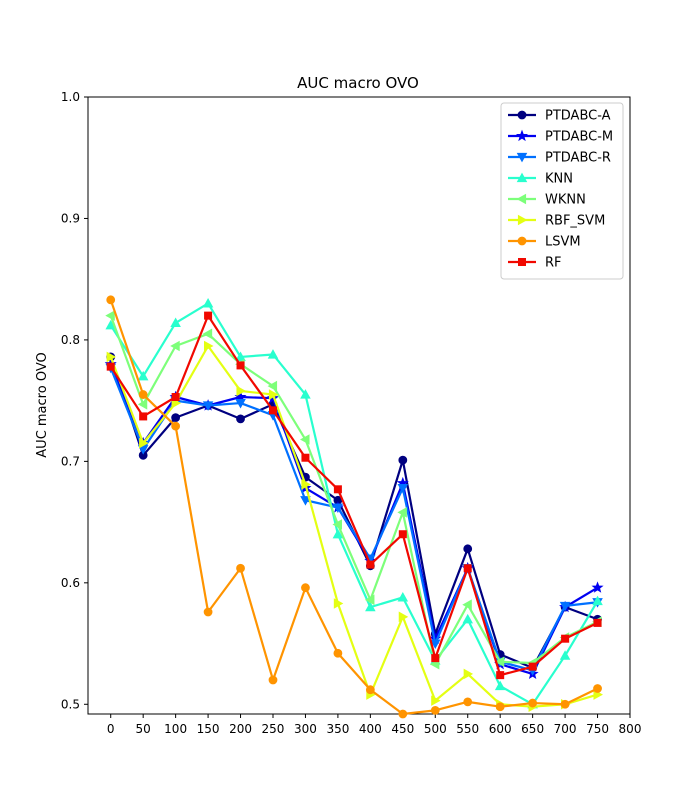  Describe the element at coordinates (559, 116) in the screenshot. I see `legend-entry: PTDABC-A` at that location.